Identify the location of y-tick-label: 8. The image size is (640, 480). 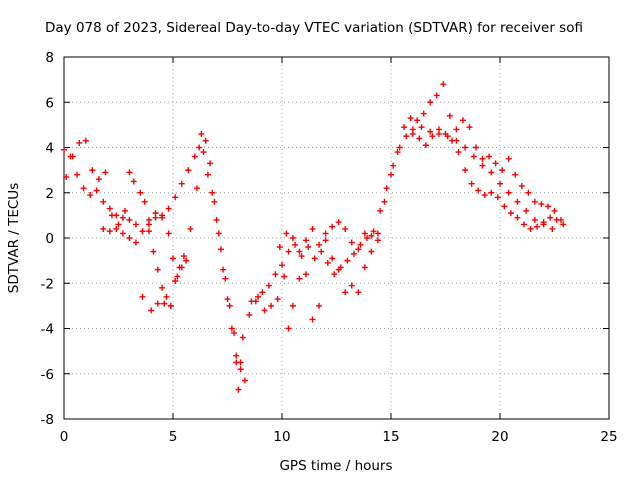
(49, 58).